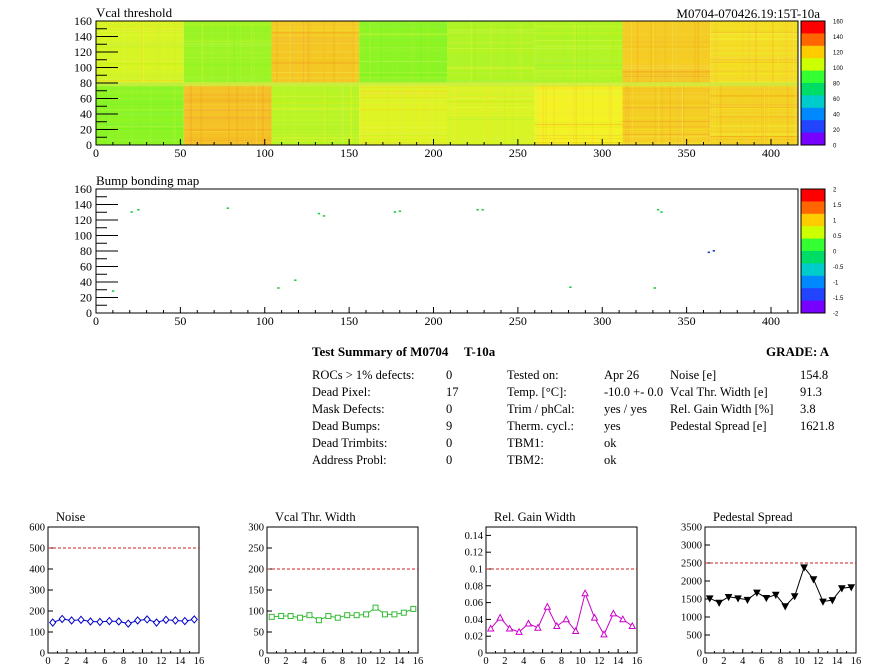 This screenshot has width=896, height=672. I want to click on y-tick-label: 0.04, so click(474, 620).